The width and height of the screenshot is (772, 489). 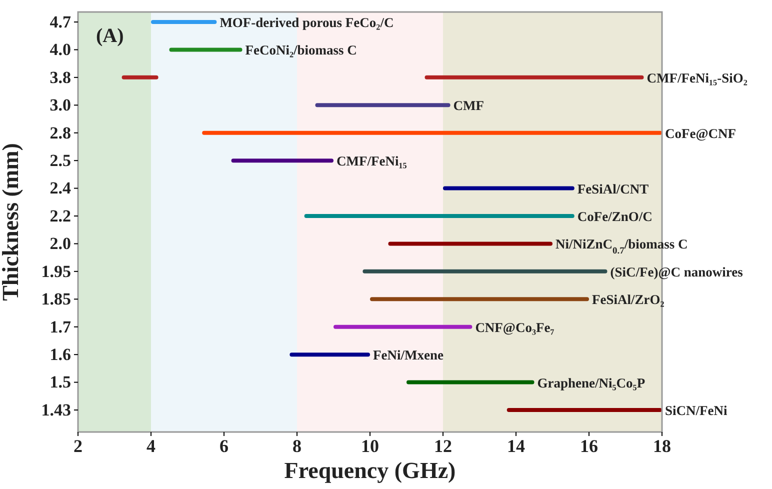 What do you see at coordinates (60, 105) in the screenshot?
I see `y-tick-label: 3.0` at bounding box center [60, 105].